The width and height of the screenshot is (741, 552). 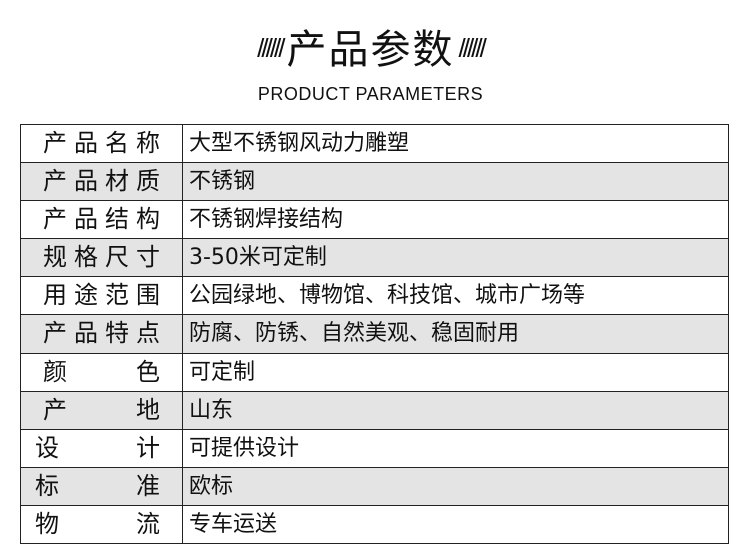 What do you see at coordinates (211, 486) in the screenshot?
I see `row-value: 欧标` at bounding box center [211, 486].